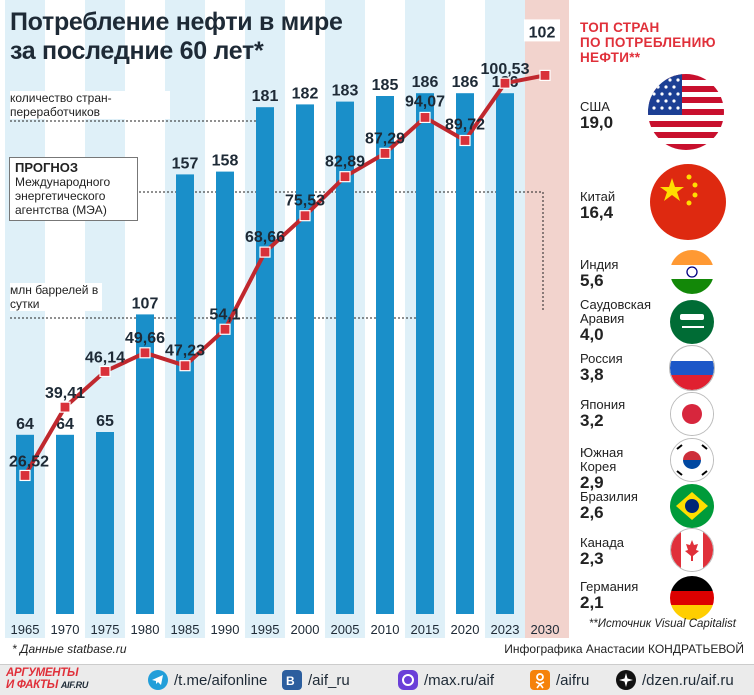  Describe the element at coordinates (265, 360) in the screenshot. I see `bar-1995` at that location.